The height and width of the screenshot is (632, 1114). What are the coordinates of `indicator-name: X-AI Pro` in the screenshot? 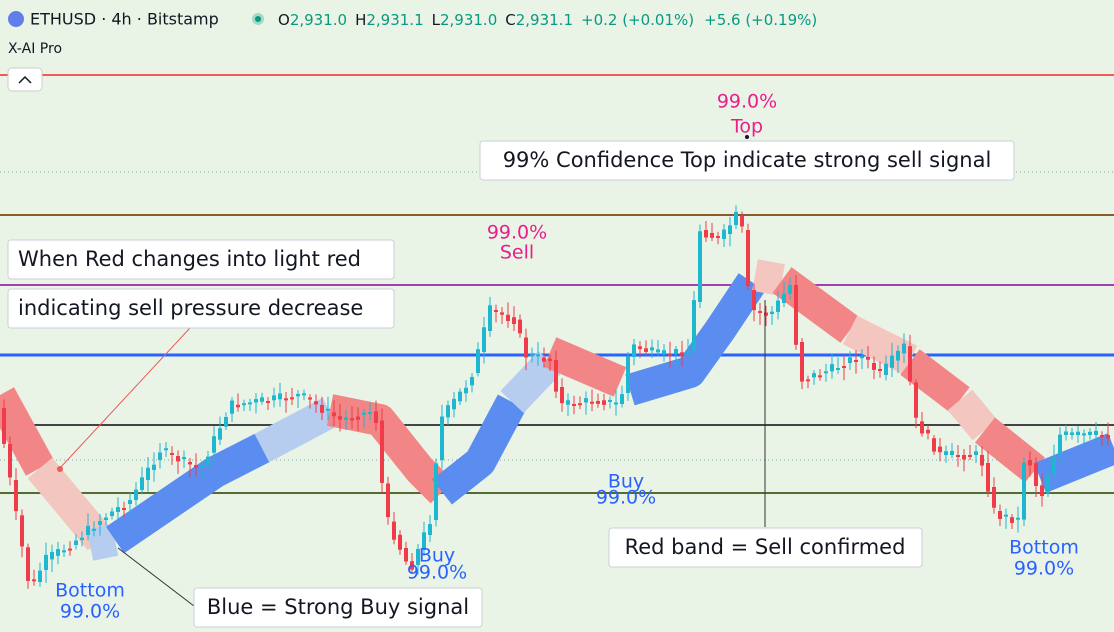 It's located at (35, 49).